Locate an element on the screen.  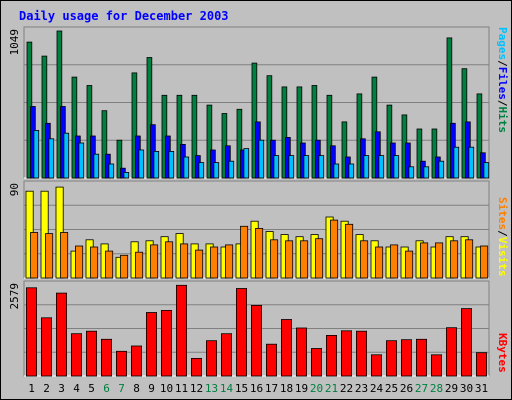
side-label-part: KBytes is located at coordinates (502, 353).